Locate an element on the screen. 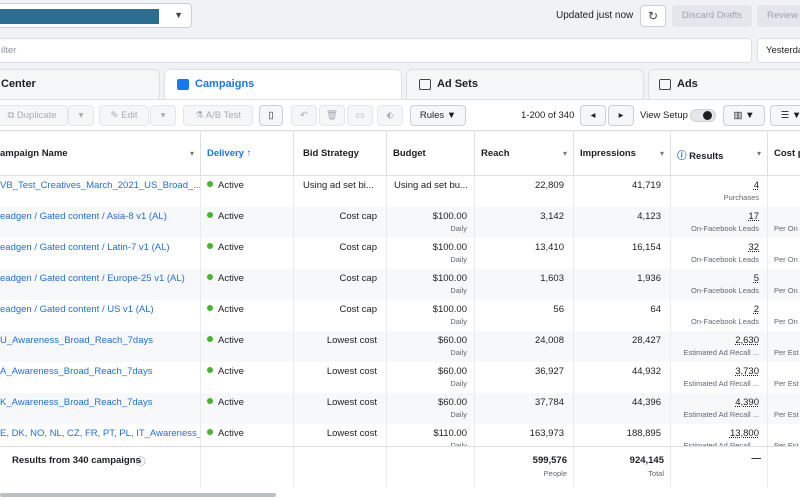 This screenshot has width=800, height=500. campaign-name-link: U_Awareness_Broad_Reach_7days is located at coordinates (76, 340).